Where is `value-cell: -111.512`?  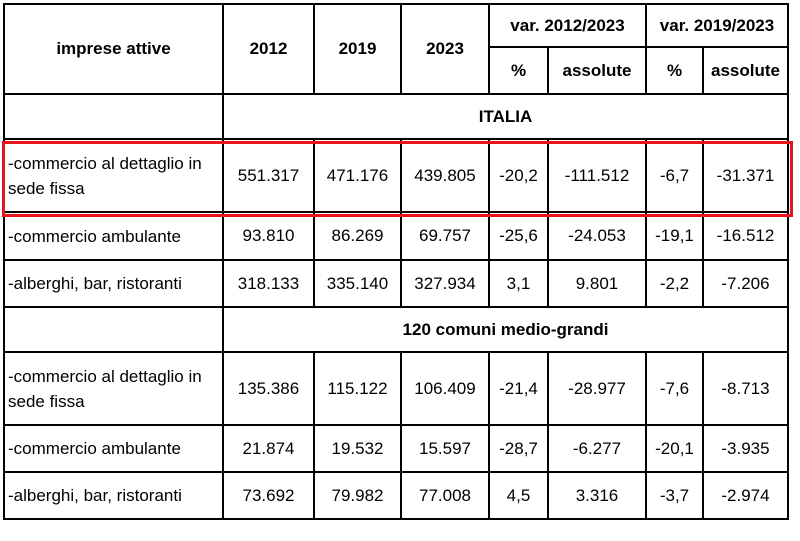
value-cell: -111.512 is located at coordinates (597, 175).